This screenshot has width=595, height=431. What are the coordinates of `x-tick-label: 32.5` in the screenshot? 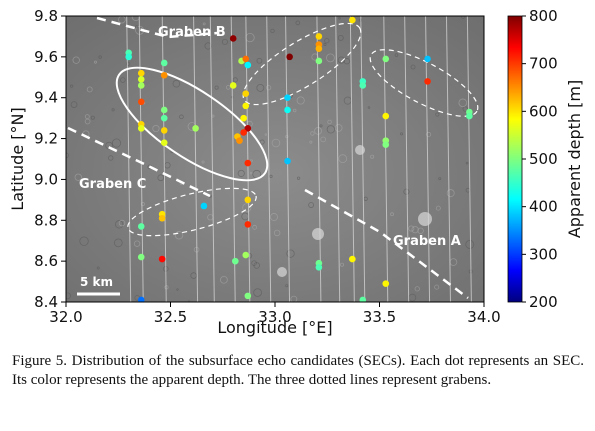 It's located at (170, 317).